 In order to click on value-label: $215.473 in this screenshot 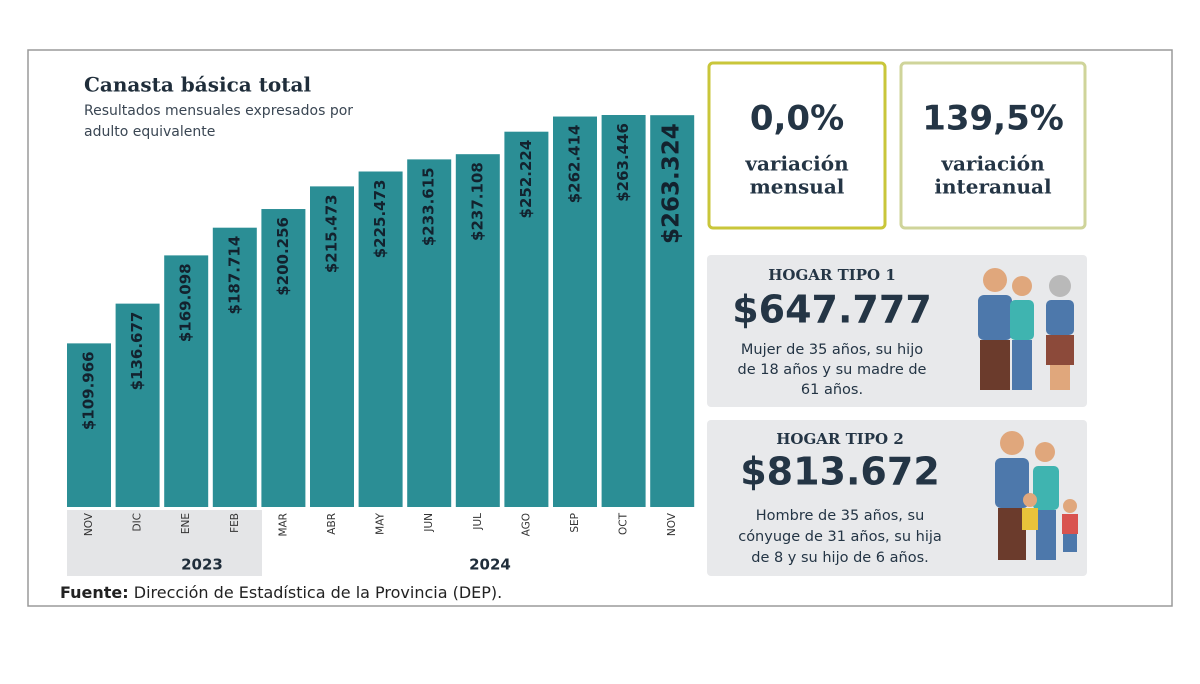, I will do `click(332, 233)`.